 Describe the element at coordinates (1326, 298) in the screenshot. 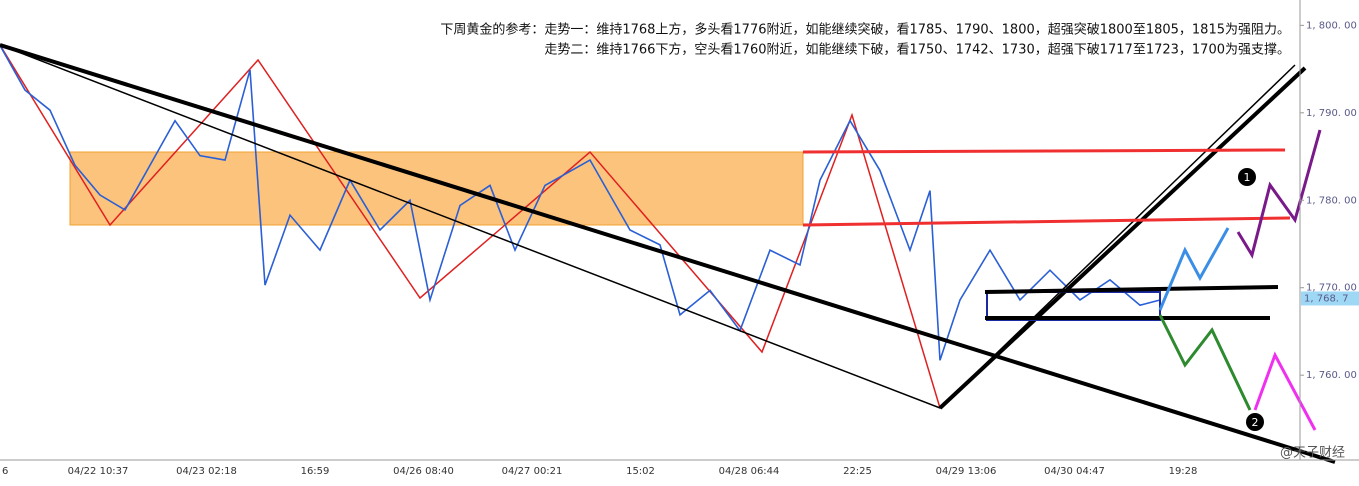

I see `price-label: 1, 768. 7` at that location.